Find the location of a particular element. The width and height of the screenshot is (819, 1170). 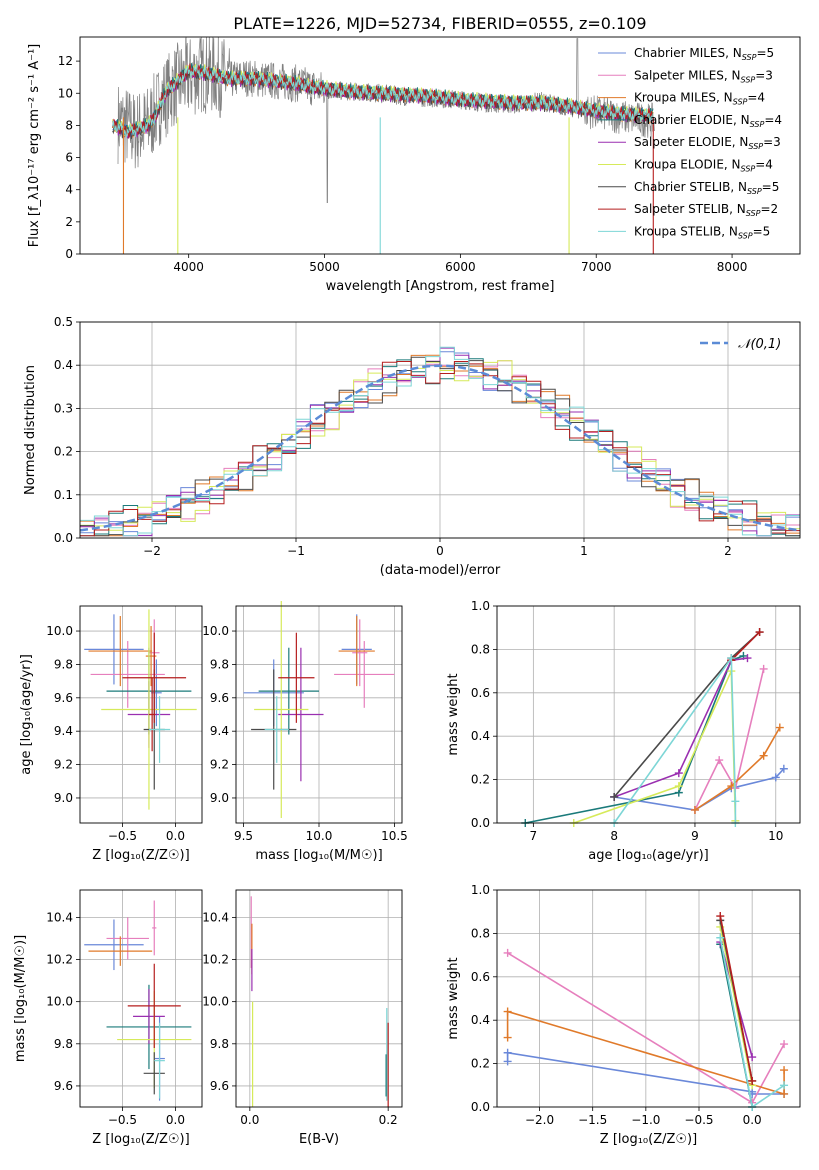

legend-label: Salpeter MILES, NSSP=3 is located at coordinates (703, 76).